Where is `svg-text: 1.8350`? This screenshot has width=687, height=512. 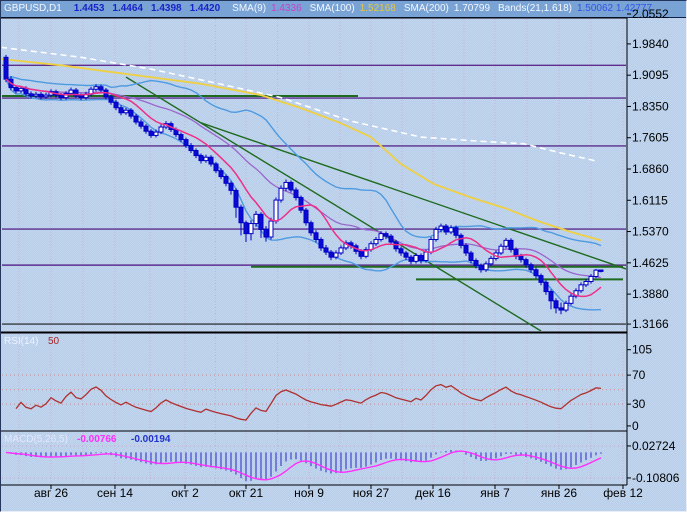
svg-text: 1.8350 is located at coordinates (650, 106).